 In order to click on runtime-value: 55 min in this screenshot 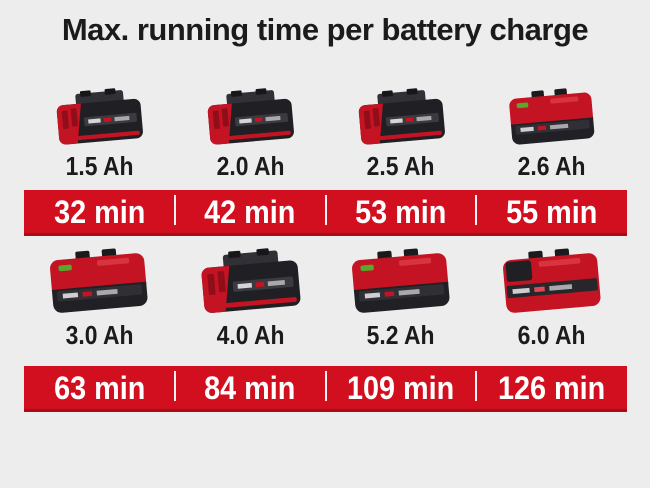, I will do `click(552, 211)`.